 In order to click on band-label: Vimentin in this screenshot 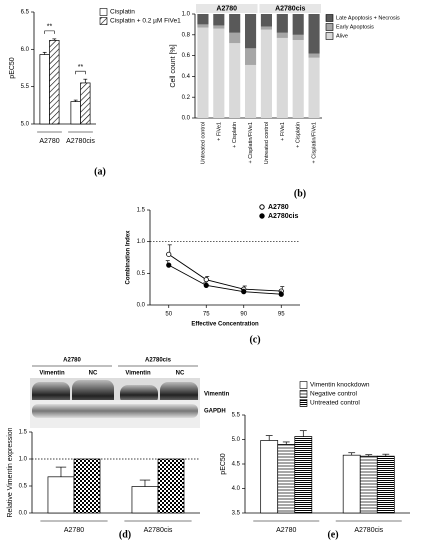, I will do `click(217, 395)`.